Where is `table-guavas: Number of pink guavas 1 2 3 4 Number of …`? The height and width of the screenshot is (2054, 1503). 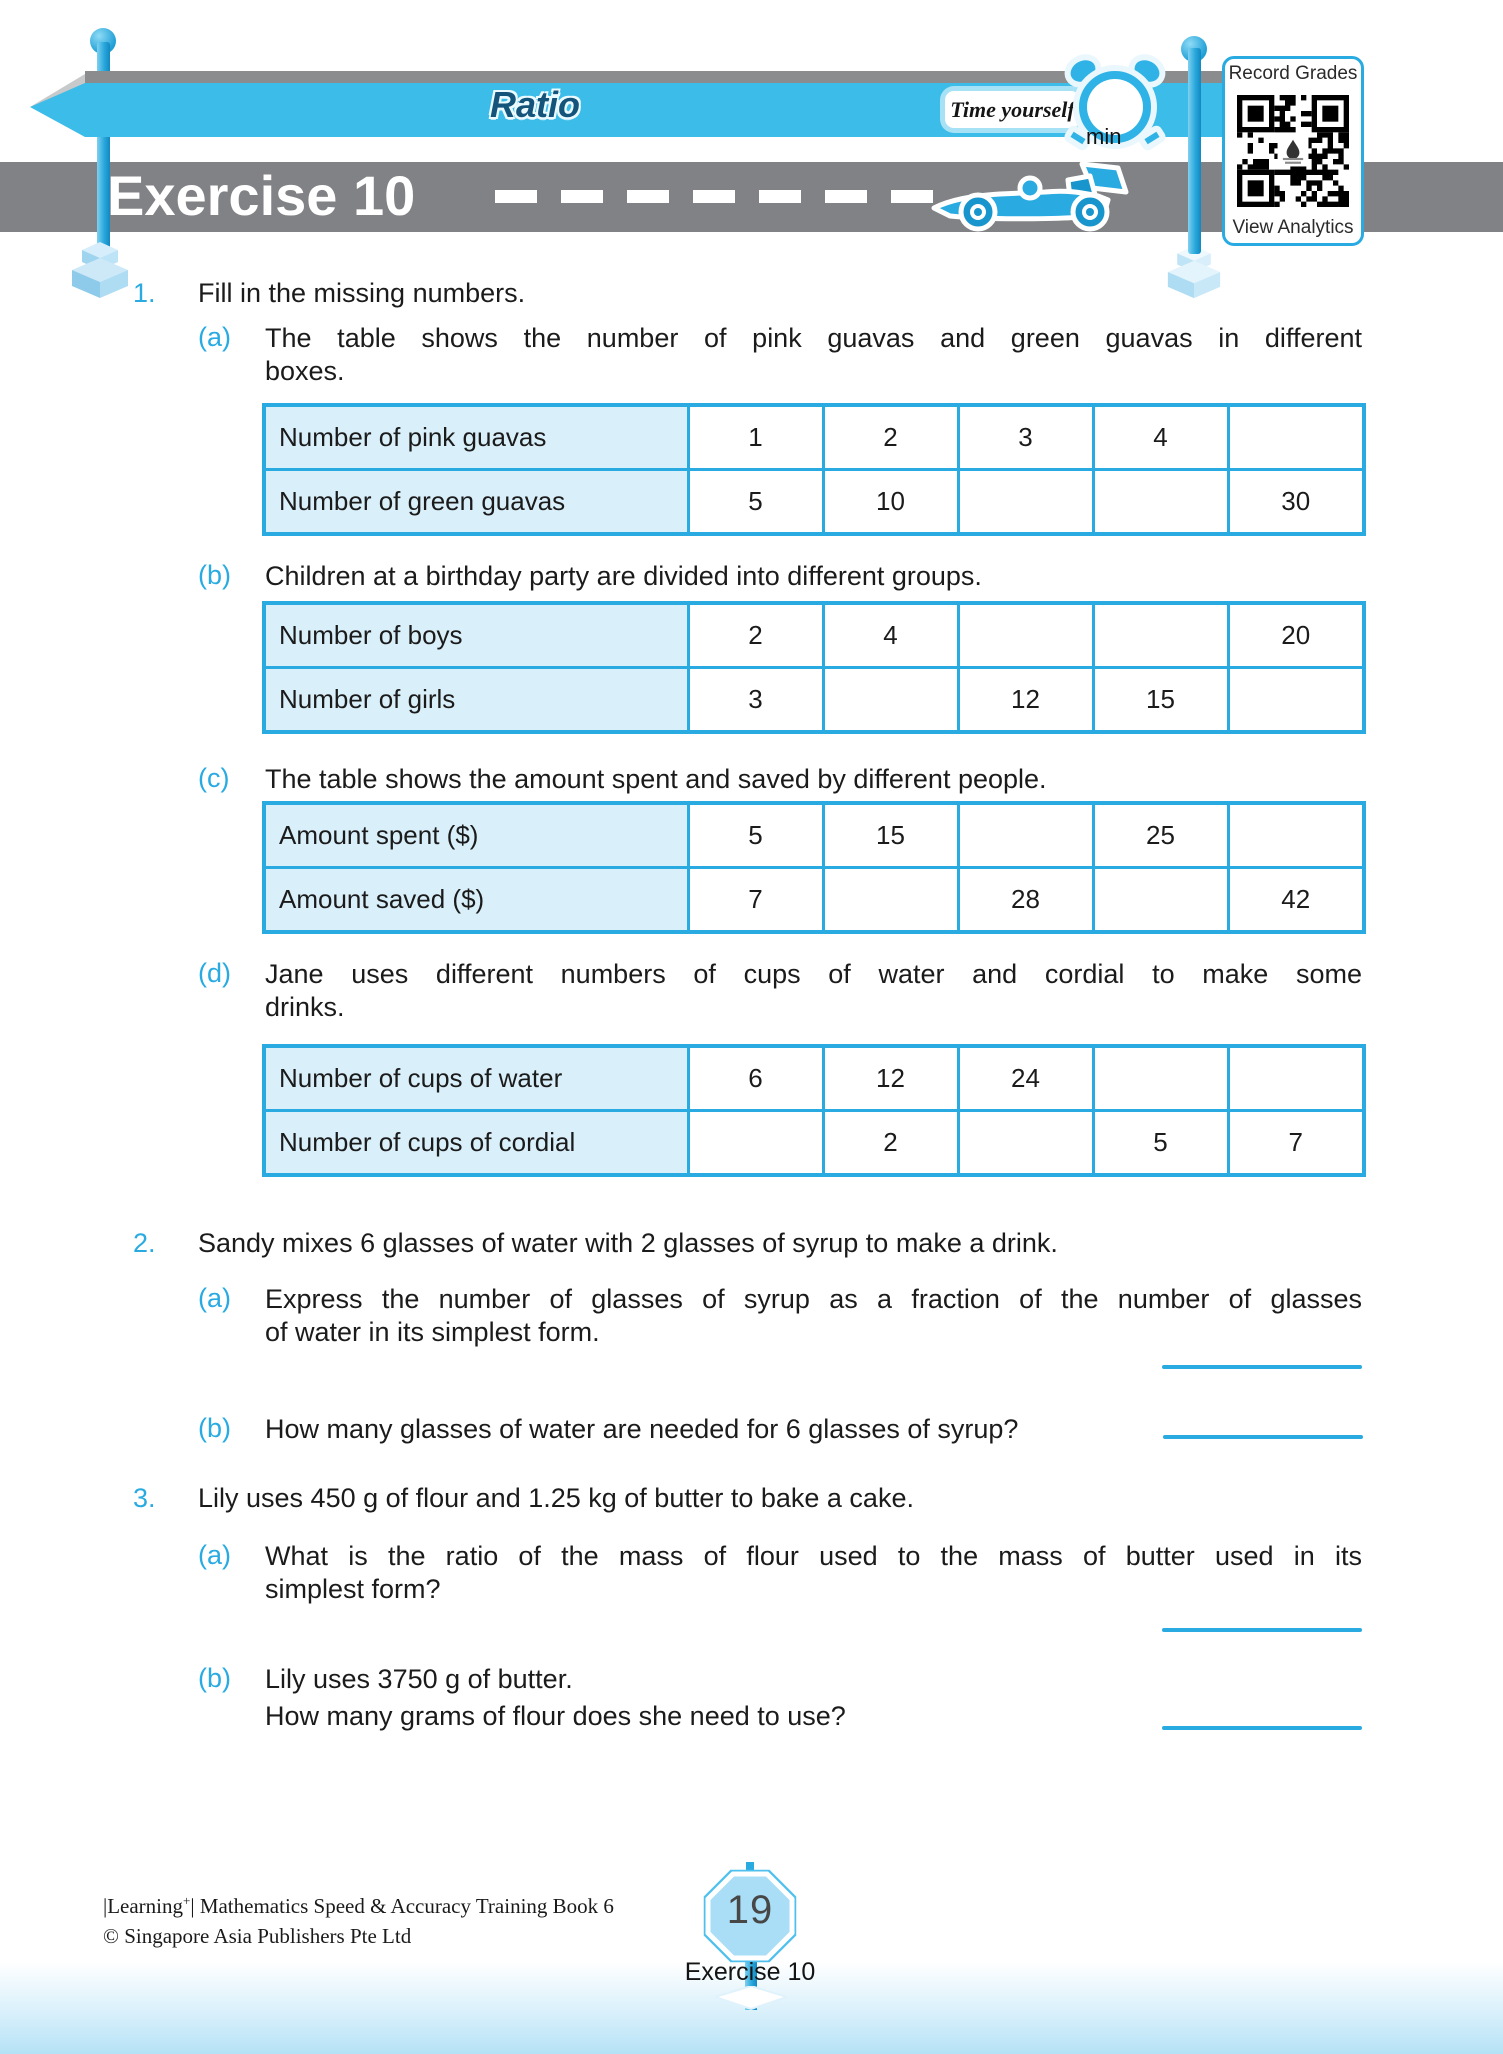 table-guavas: Number of pink guavas 1 2 3 4 Number of … is located at coordinates (814, 469).